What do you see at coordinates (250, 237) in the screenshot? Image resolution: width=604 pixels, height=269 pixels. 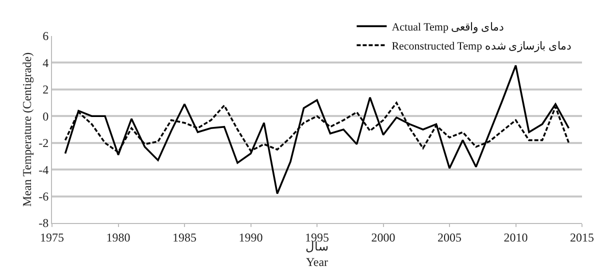 I see `x-tick-label: 1990` at bounding box center [250, 237].